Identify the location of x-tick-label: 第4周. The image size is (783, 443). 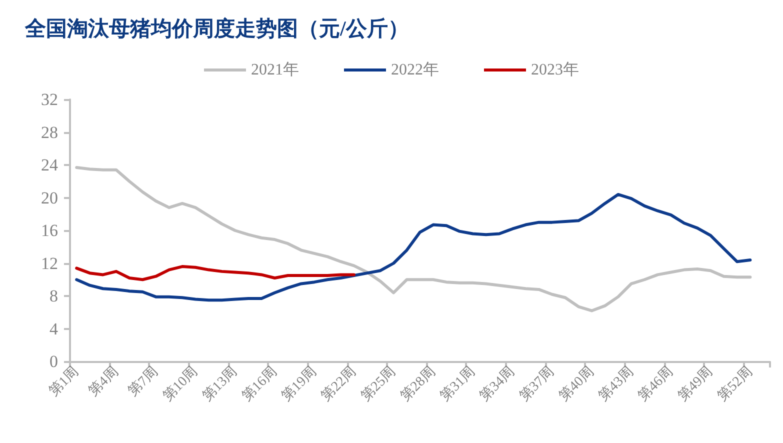
(103, 381).